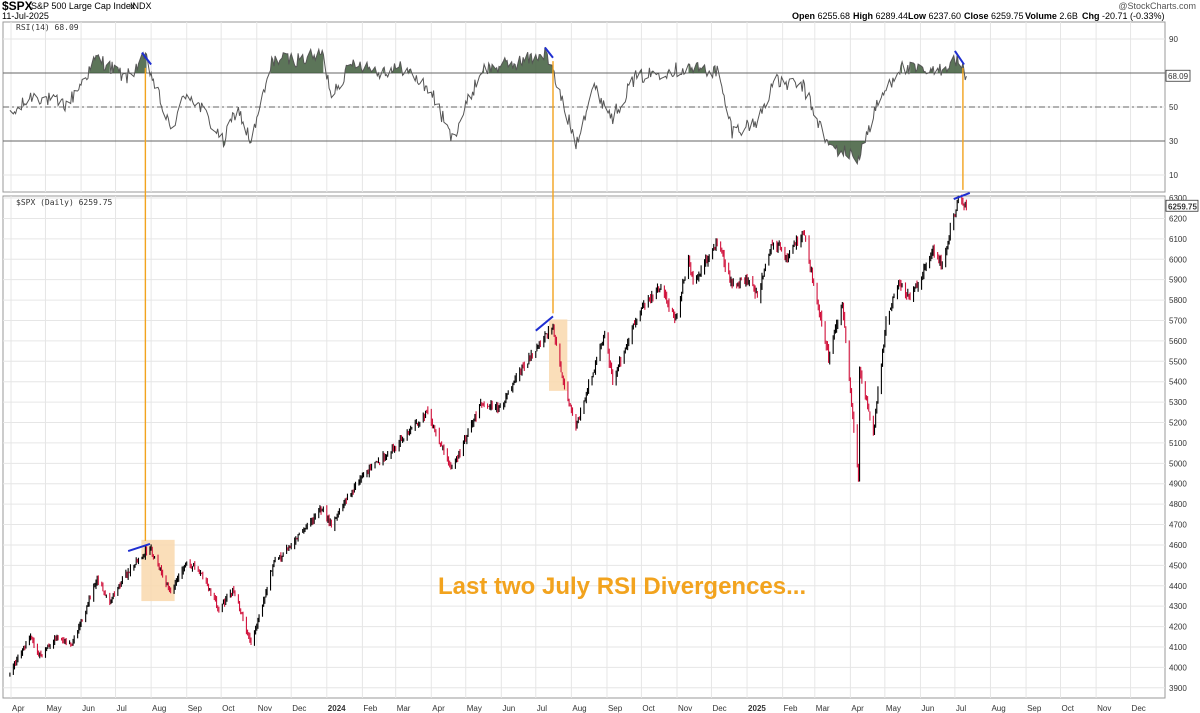 The height and width of the screenshot is (713, 1200). What do you see at coordinates (1178, 341) in the screenshot?
I see `price-tick-label: 5600` at bounding box center [1178, 341].